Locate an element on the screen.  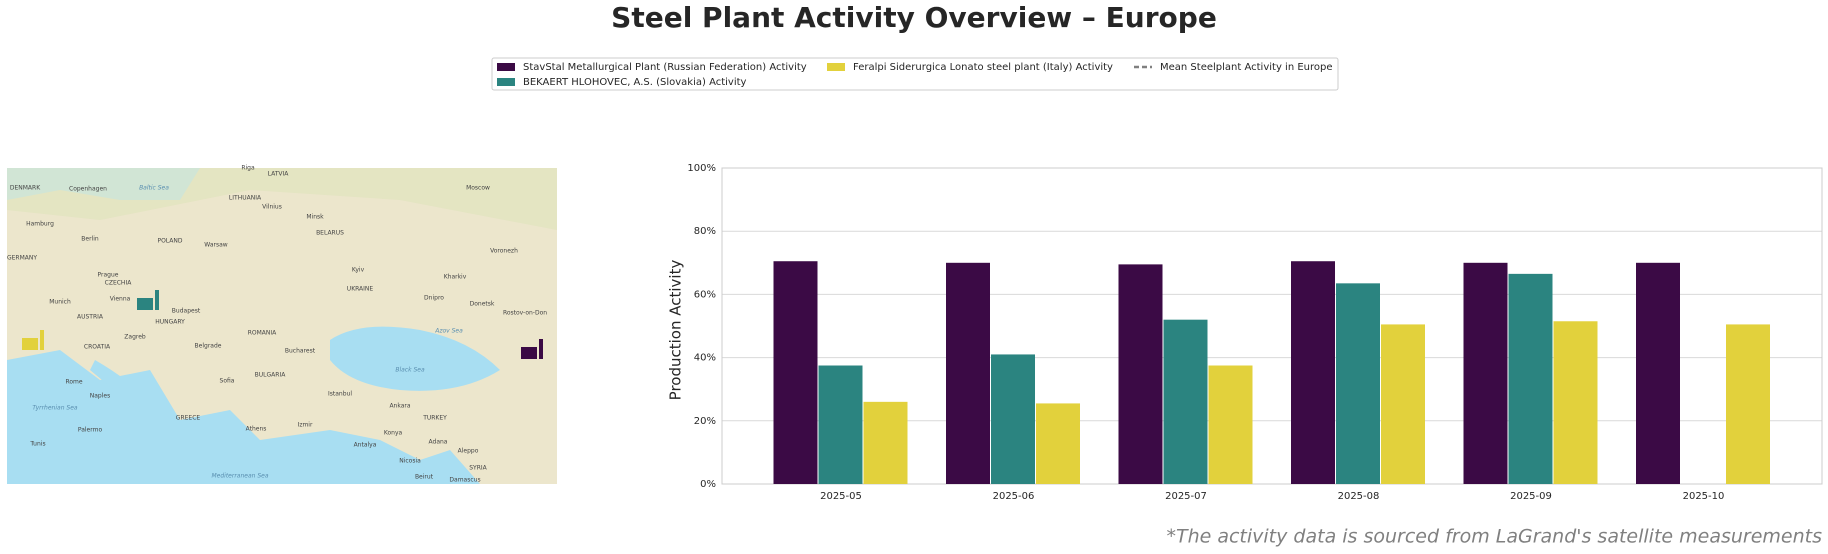
map-label: BULGARIA is located at coordinates (271, 375).